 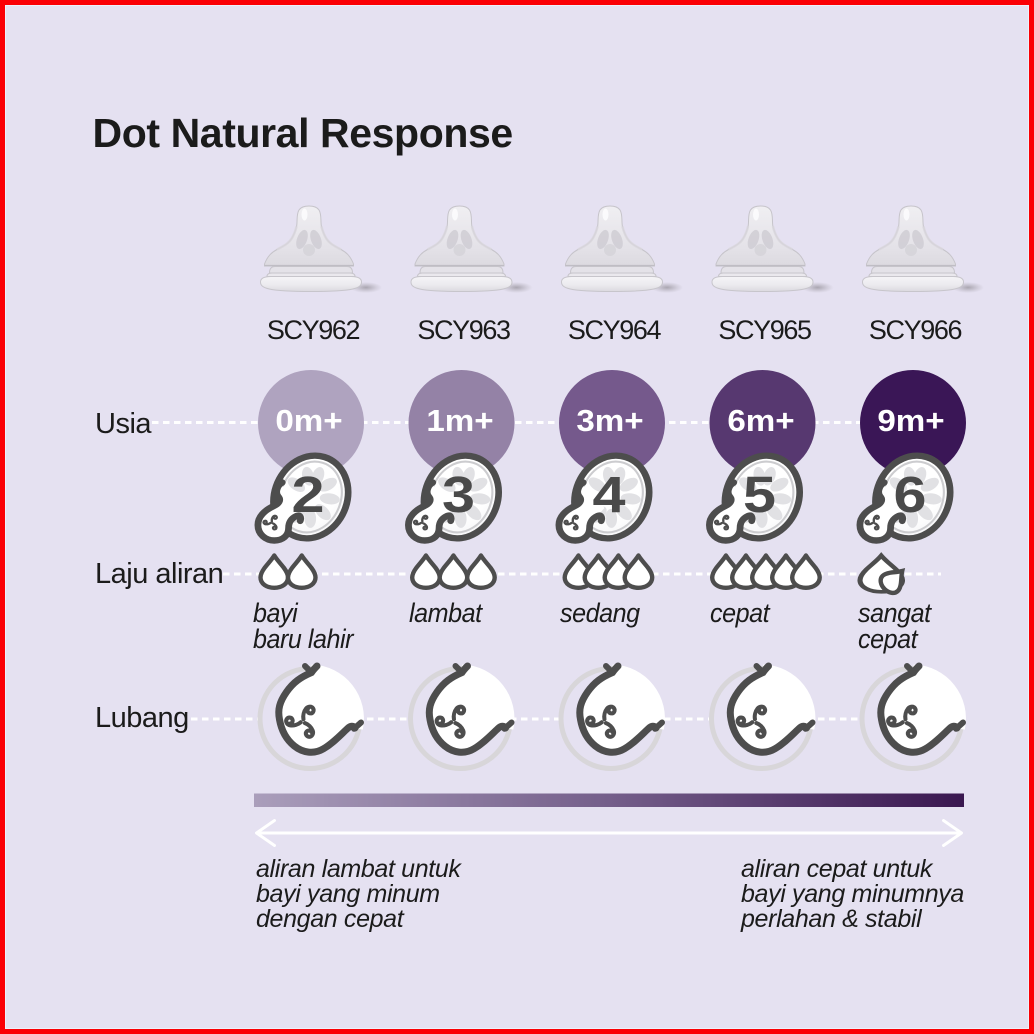 I want to click on svg-text: 6, so click(x=910, y=494).